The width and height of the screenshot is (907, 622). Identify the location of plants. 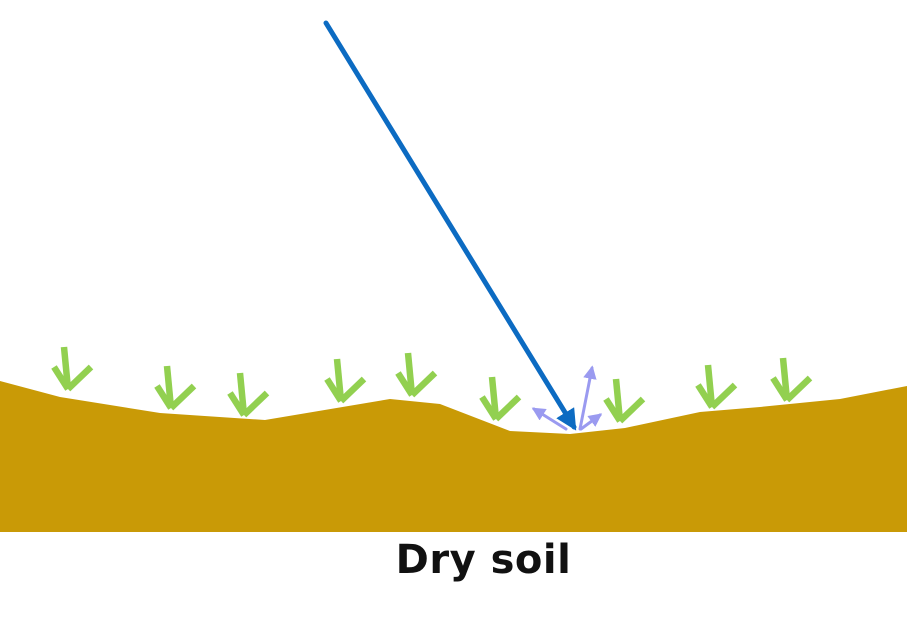
(432, 385).